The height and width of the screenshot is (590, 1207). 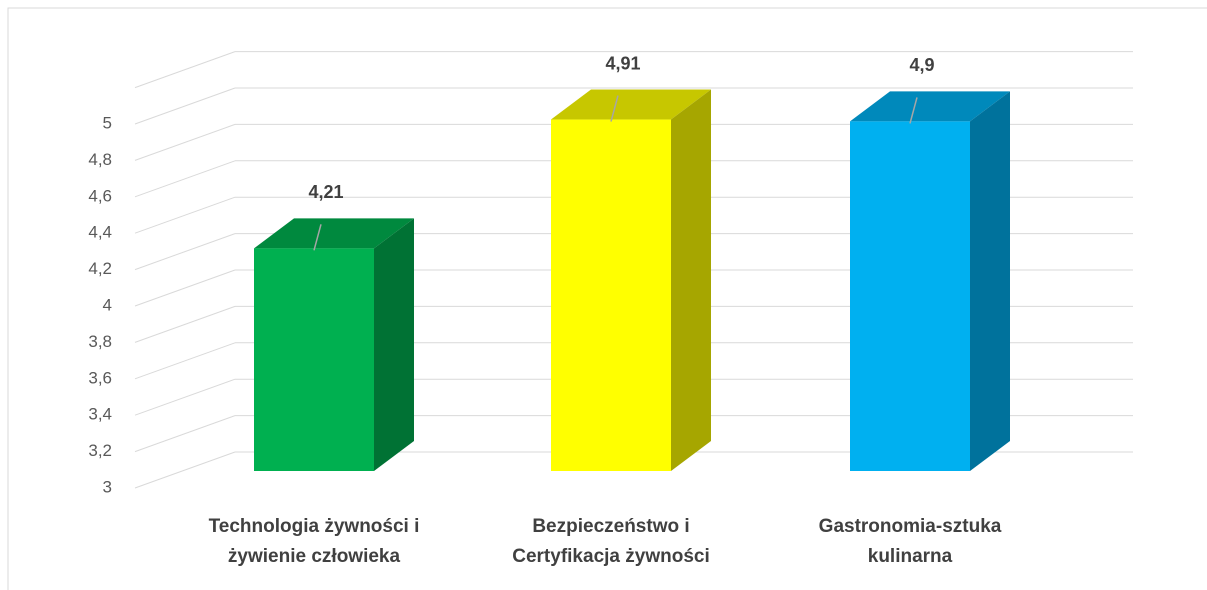 What do you see at coordinates (100, 414) in the screenshot?
I see `y-tick-label: 3,4` at bounding box center [100, 414].